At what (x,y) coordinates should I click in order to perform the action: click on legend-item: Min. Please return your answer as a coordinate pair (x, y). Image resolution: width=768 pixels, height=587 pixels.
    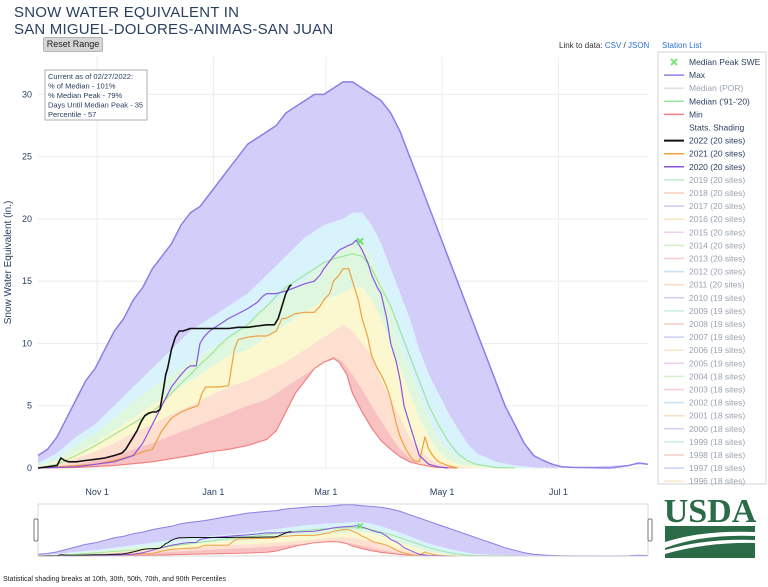
    Looking at the image, I should click on (683, 114).